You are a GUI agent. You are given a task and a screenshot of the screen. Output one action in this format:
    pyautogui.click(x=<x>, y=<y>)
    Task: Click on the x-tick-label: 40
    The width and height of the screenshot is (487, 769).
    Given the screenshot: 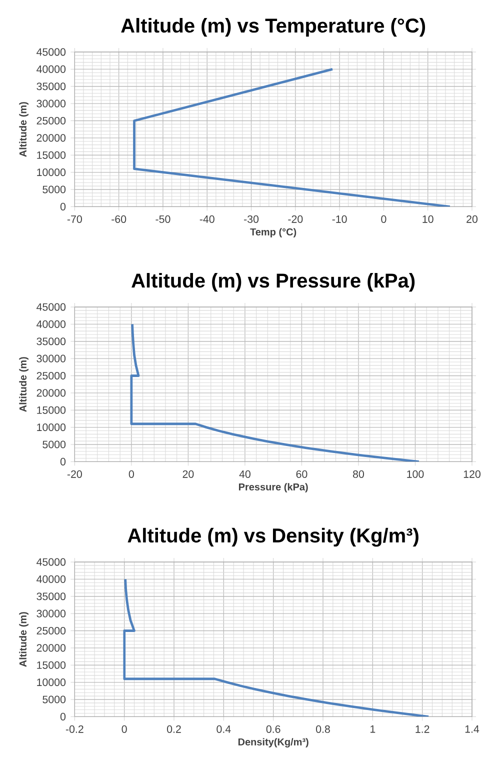 What is the action you would take?
    pyautogui.click(x=244, y=474)
    